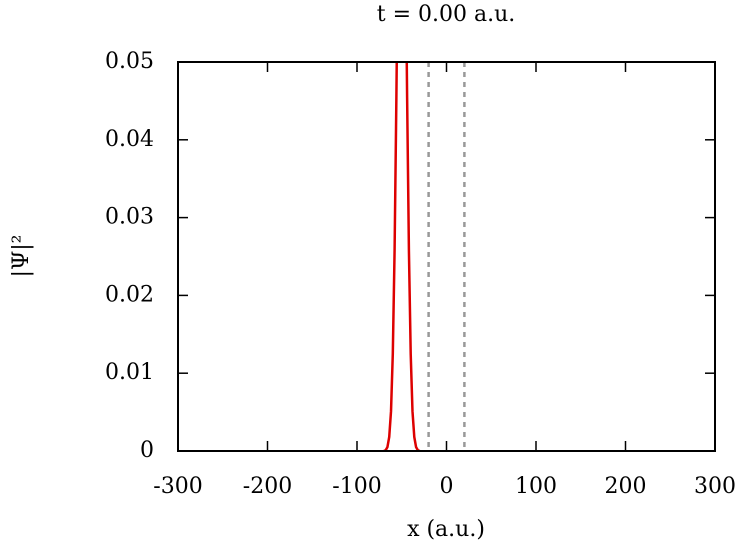 The height and width of the screenshot is (547, 744). I want to click on x-axis-label: x (a.u.), so click(446, 529).